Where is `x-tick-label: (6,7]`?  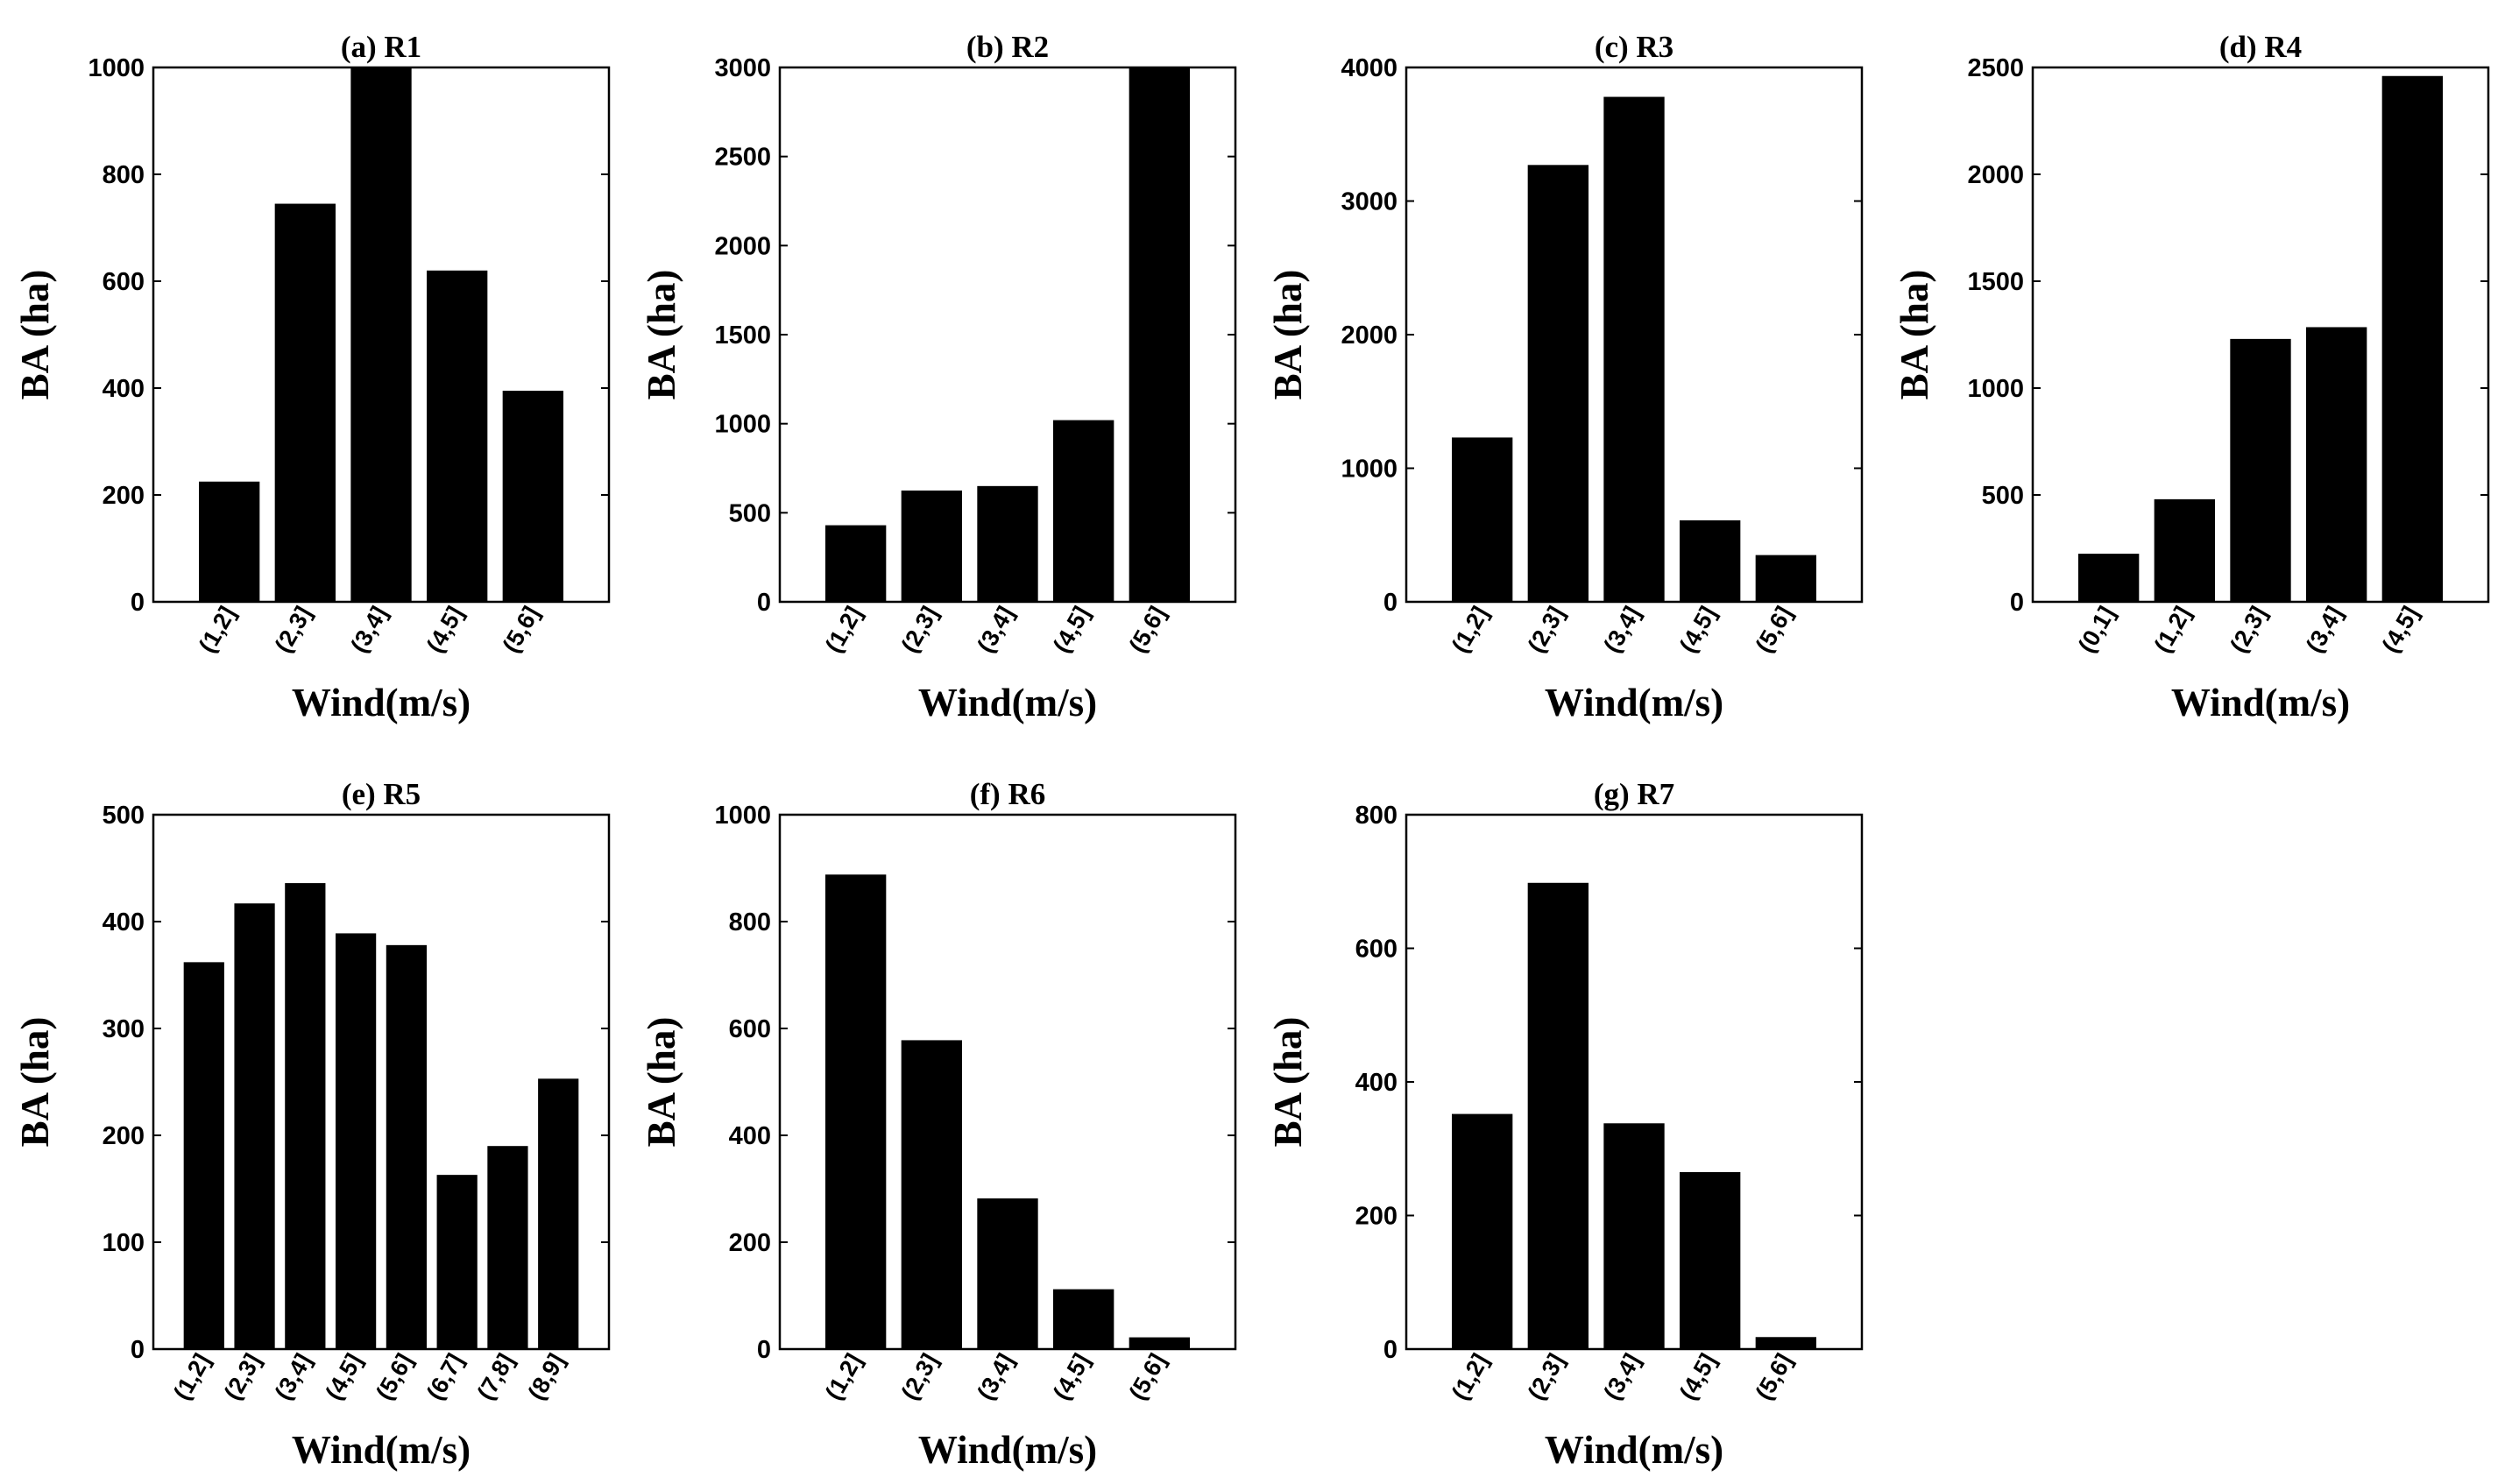
x-tick-label: (6,7] is located at coordinates (445, 1376).